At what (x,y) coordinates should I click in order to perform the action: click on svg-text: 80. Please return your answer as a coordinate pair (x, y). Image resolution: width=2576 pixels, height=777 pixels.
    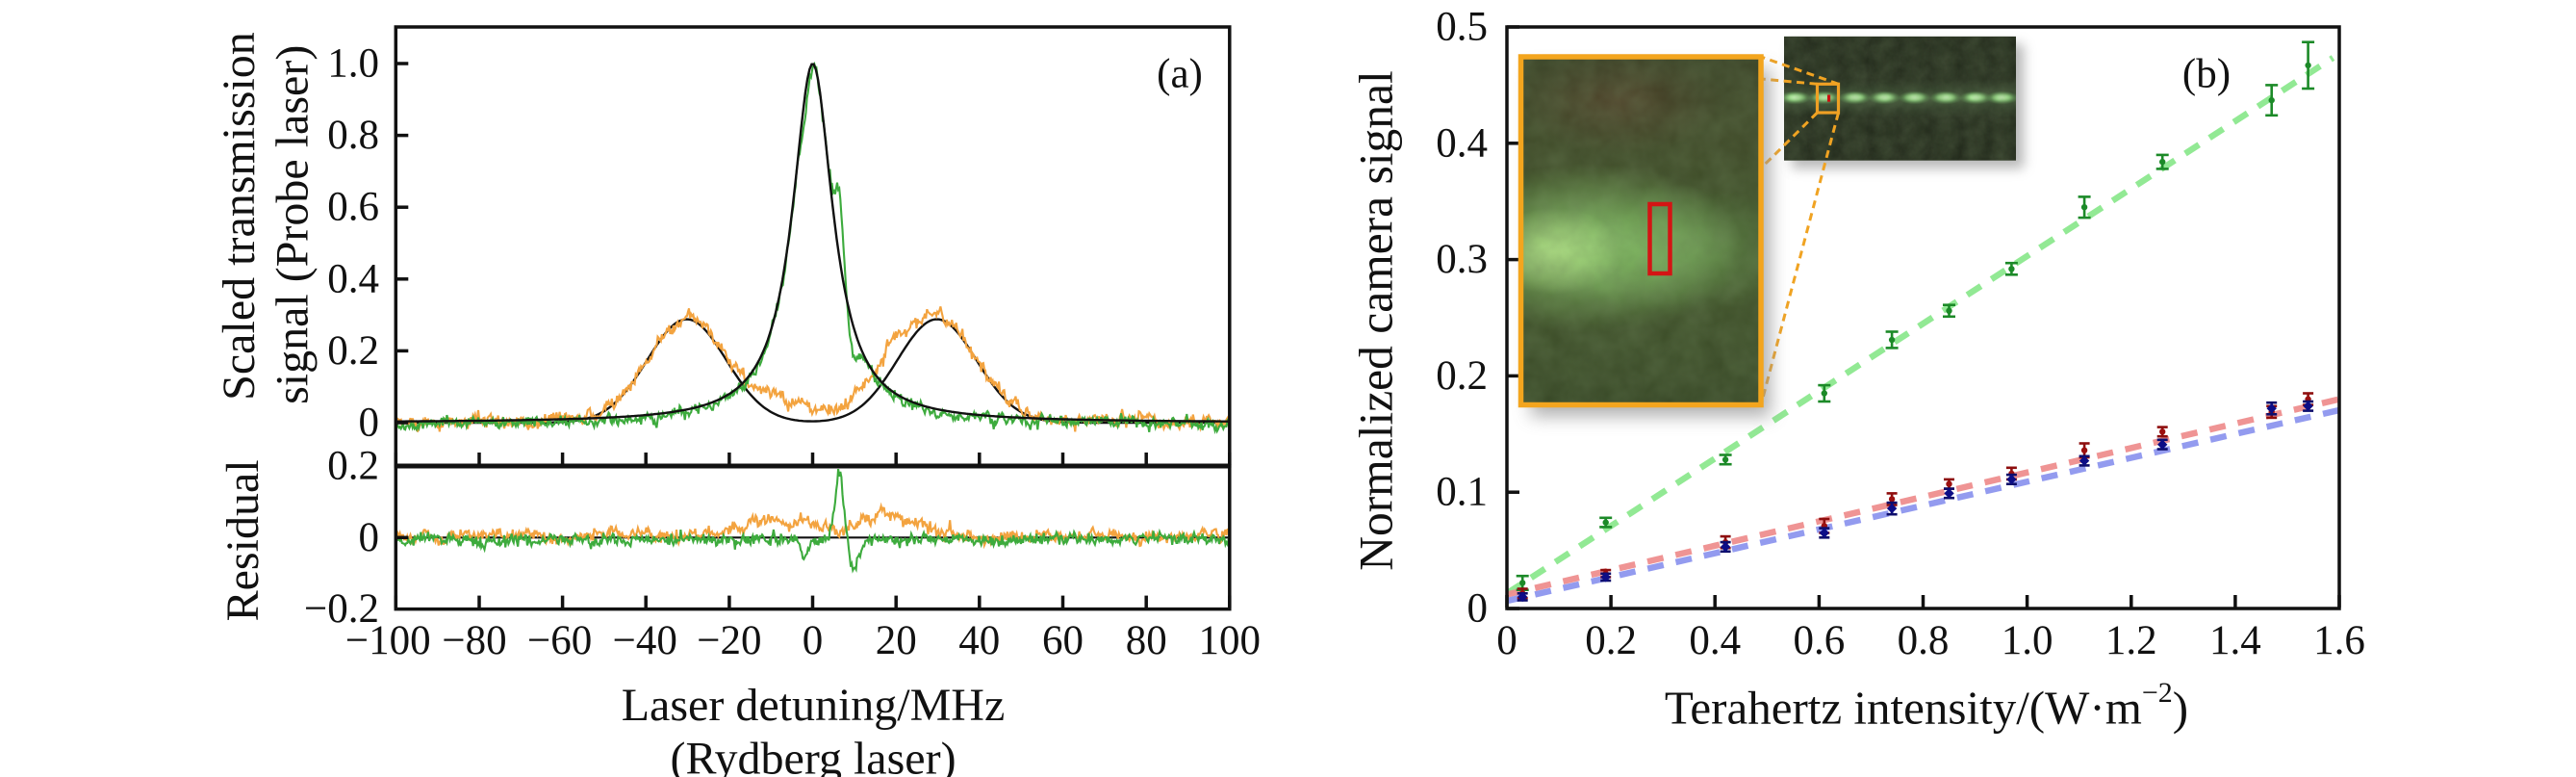
    Looking at the image, I should click on (1146, 640).